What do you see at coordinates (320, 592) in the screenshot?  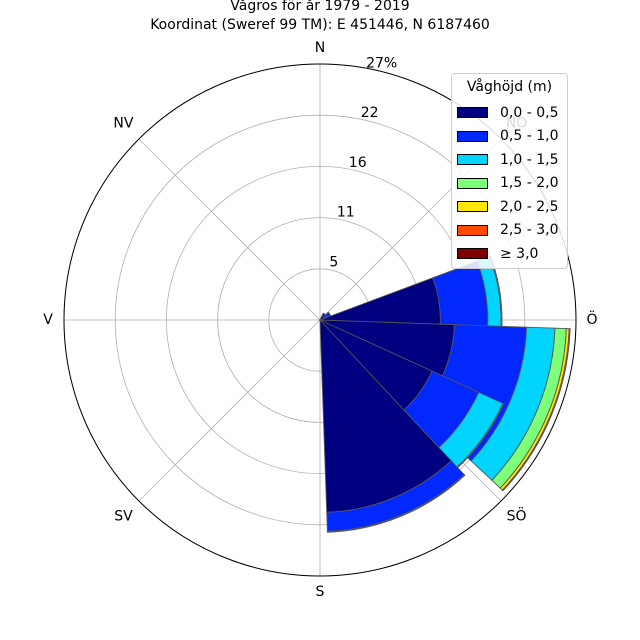 I see `direction-label-S: S` at bounding box center [320, 592].